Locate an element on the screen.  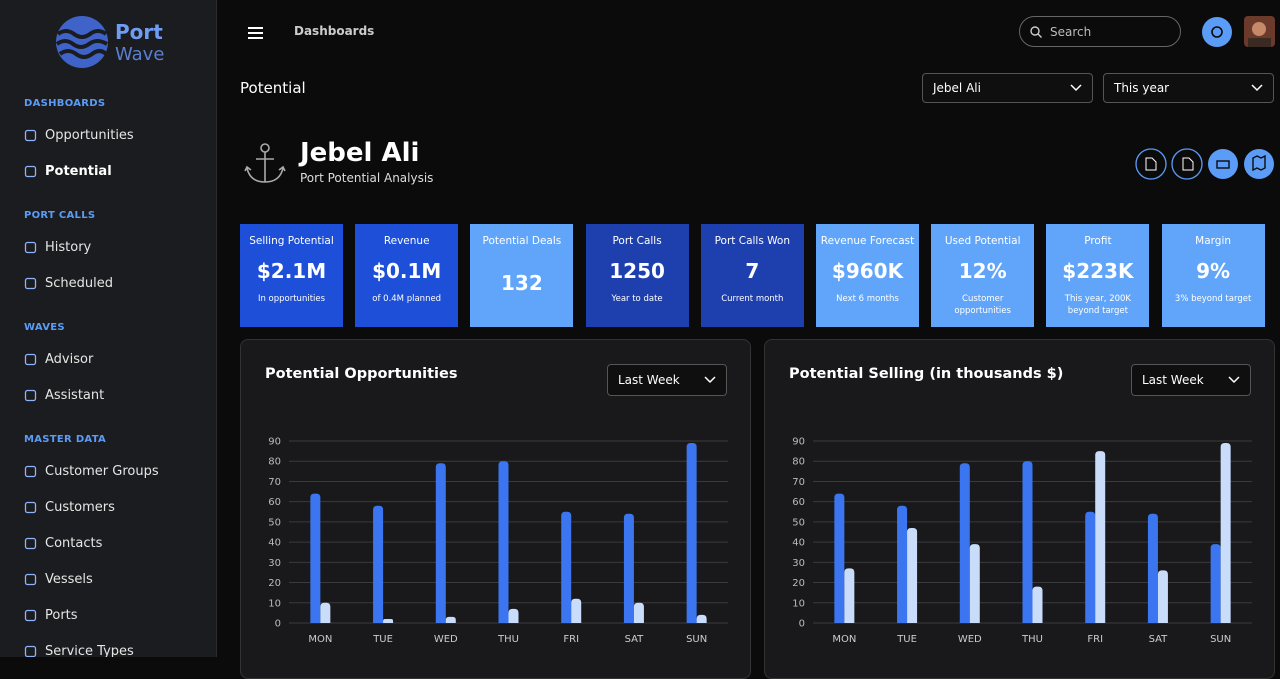
nav-item: History is located at coordinates (57, 247).